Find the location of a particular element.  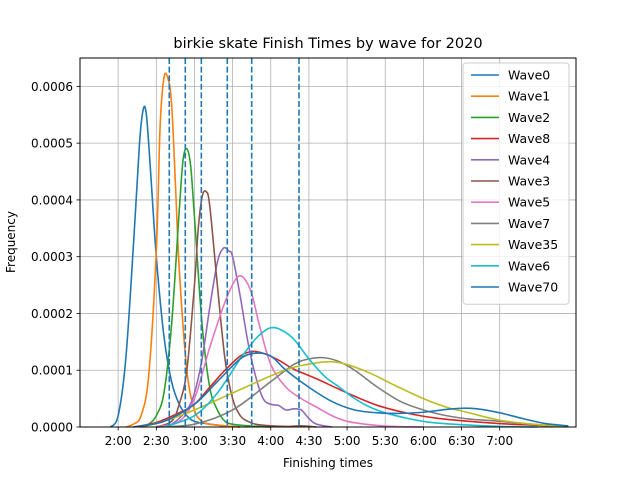

legend-label: Wave2 is located at coordinates (529, 117).